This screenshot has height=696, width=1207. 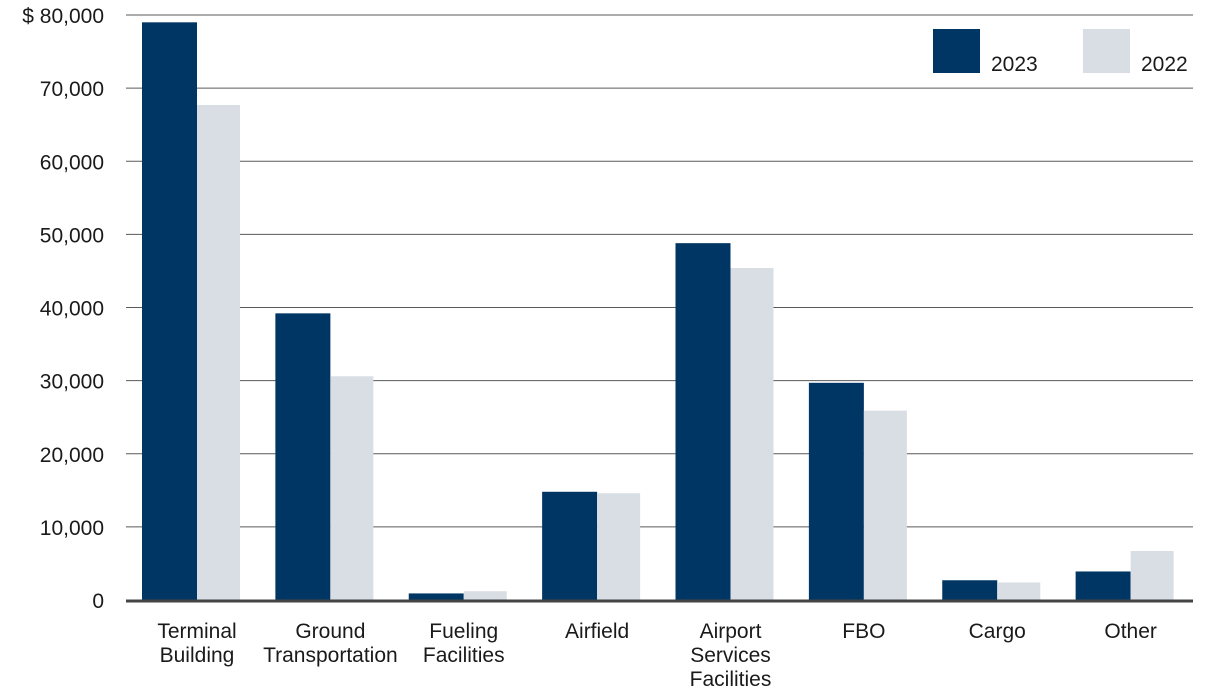 What do you see at coordinates (196, 643) in the screenshot?
I see `x-category-label: Terminal Building` at bounding box center [196, 643].